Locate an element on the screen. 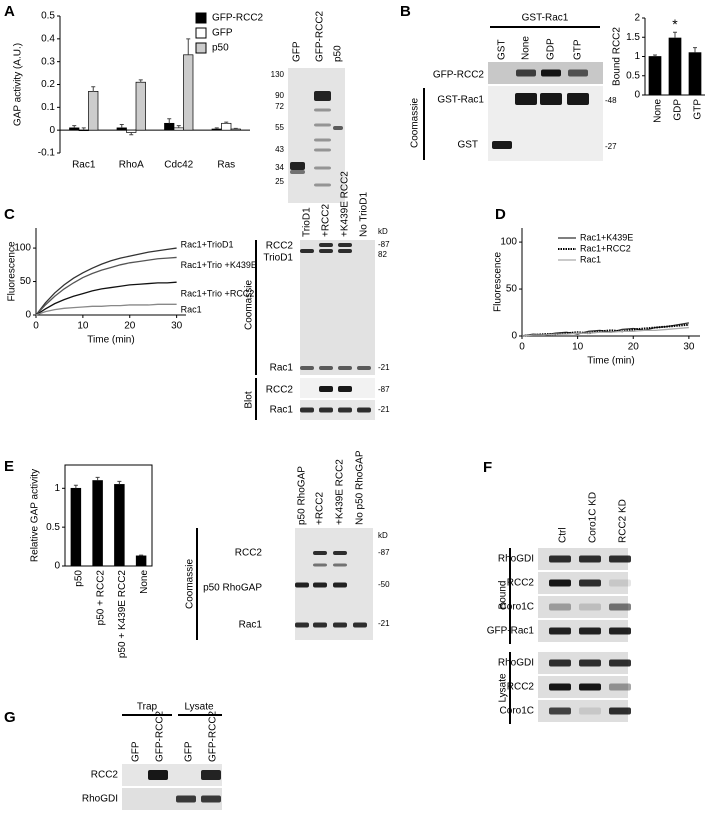 This screenshot has height=819, width=711. panel-label: C is located at coordinates (9, 214).